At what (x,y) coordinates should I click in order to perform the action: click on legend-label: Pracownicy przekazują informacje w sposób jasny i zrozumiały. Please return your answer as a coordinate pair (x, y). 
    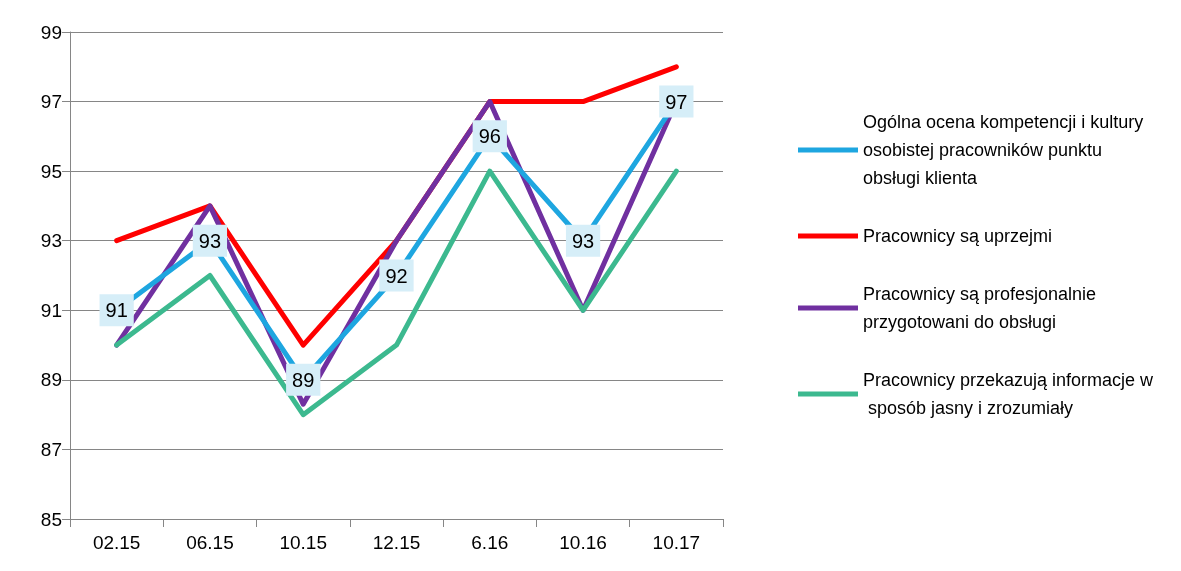
    Looking at the image, I should click on (1009, 394).